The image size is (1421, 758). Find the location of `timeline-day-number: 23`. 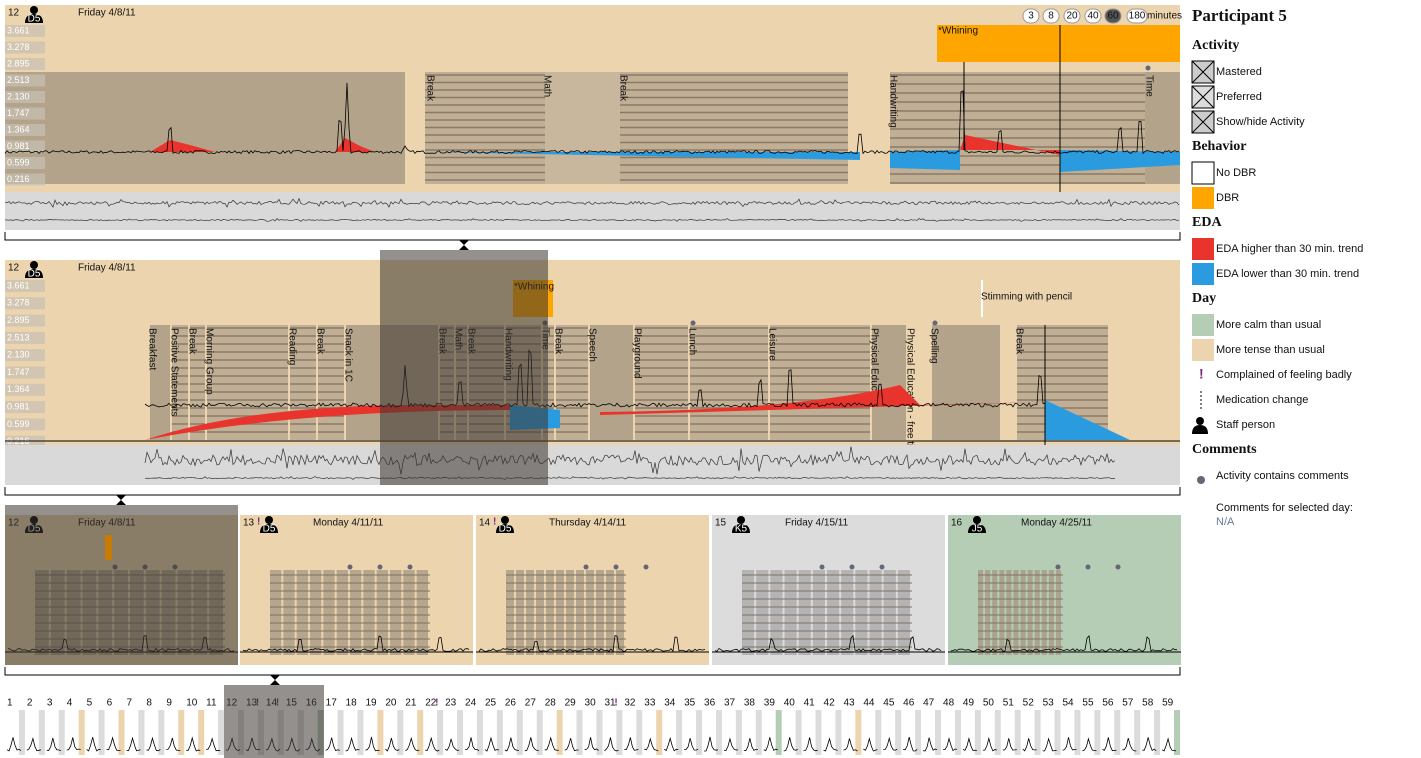

timeline-day-number: 23 is located at coordinates (451, 703).